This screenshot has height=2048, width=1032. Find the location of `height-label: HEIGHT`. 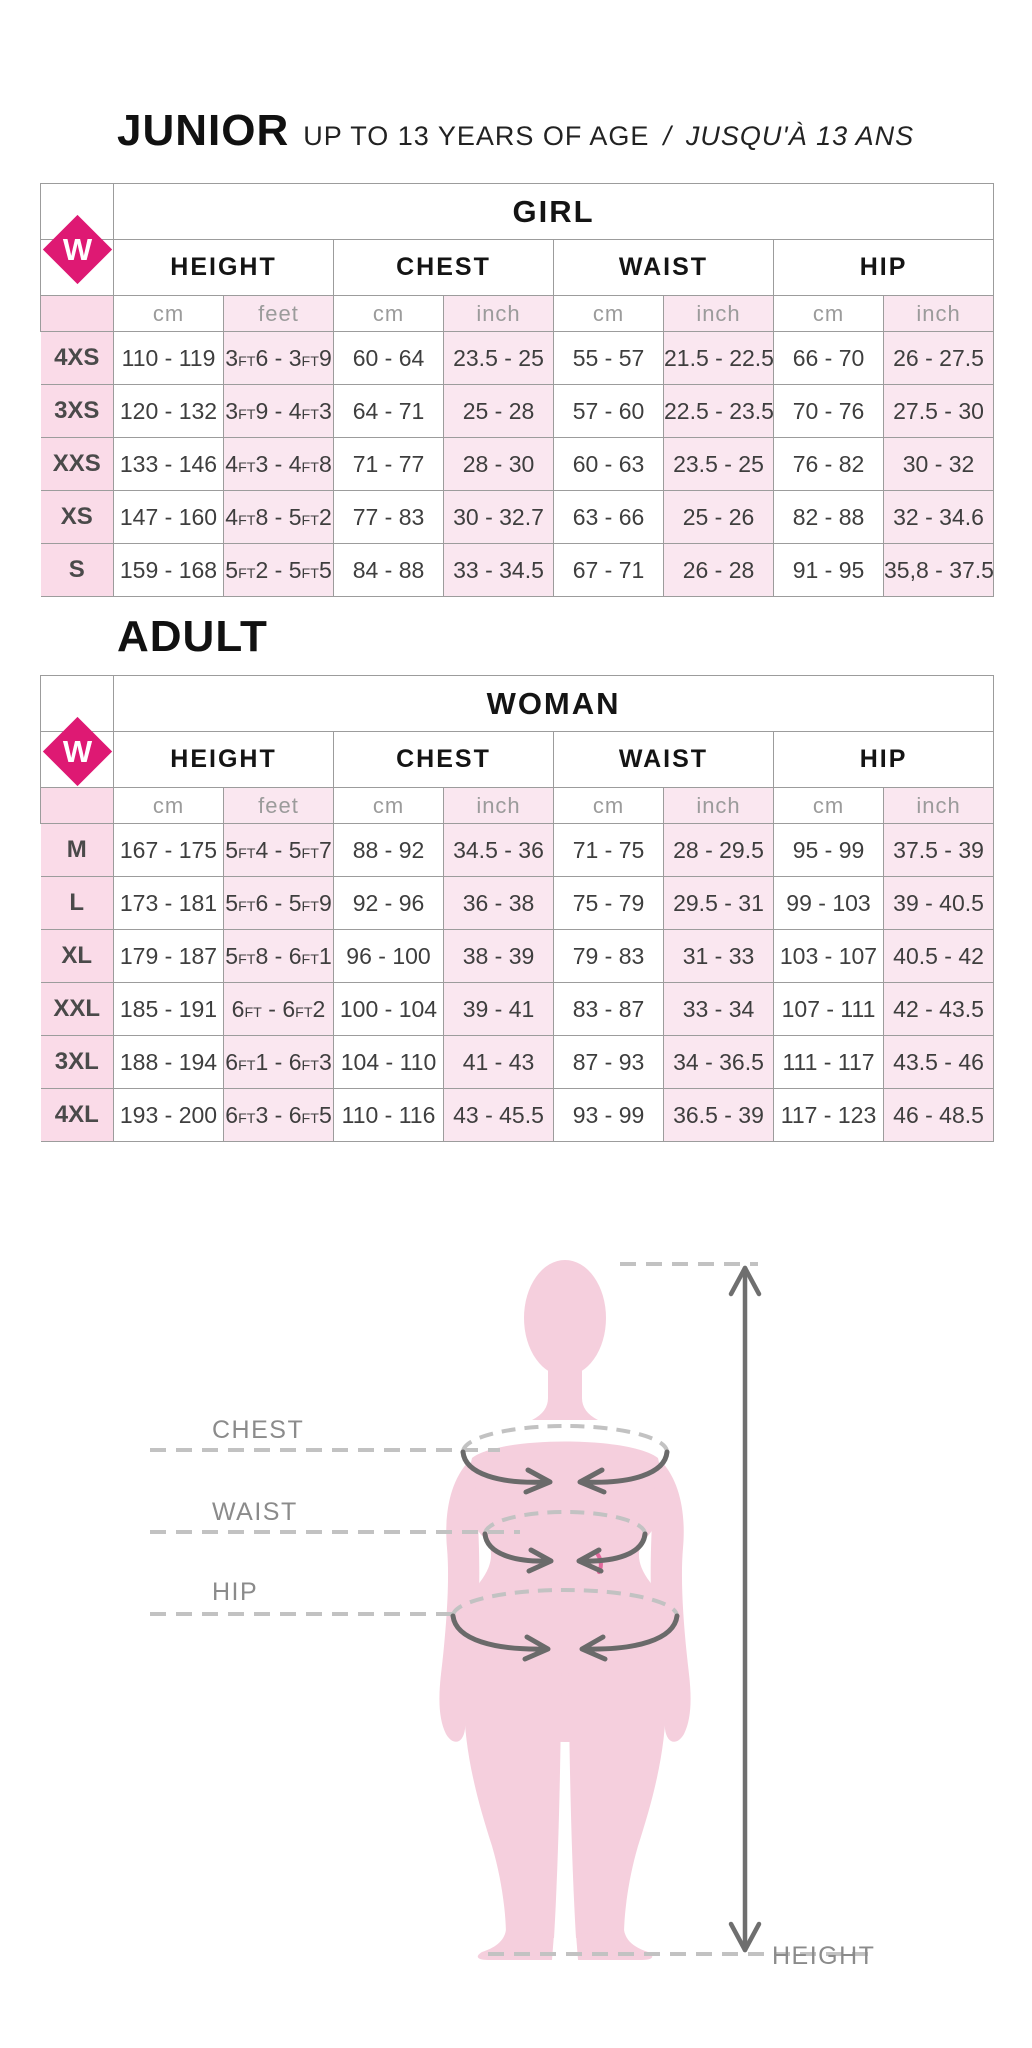

height-label: HEIGHT is located at coordinates (823, 1956).